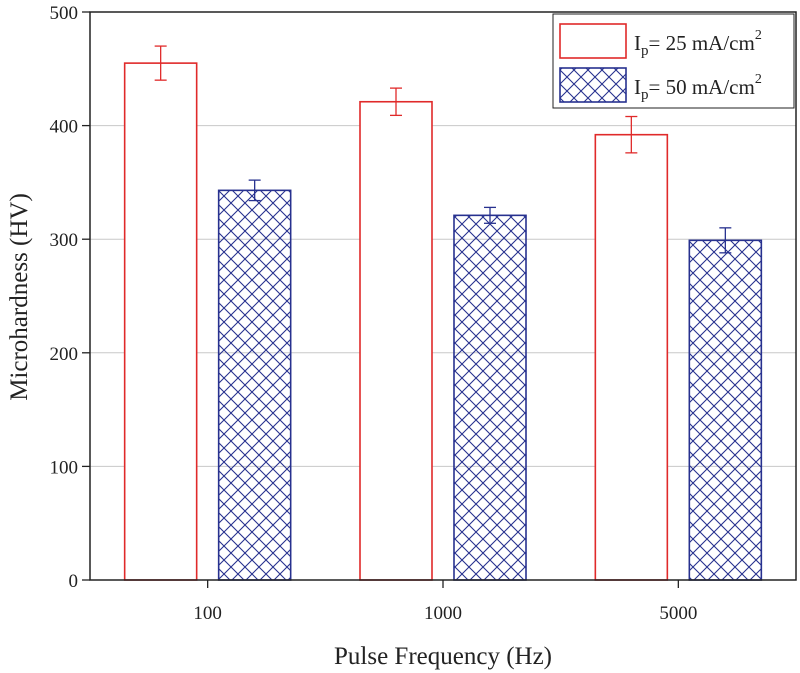 The image size is (800, 673). What do you see at coordinates (207, 613) in the screenshot?
I see `x-tick-label-100: 100` at bounding box center [207, 613].